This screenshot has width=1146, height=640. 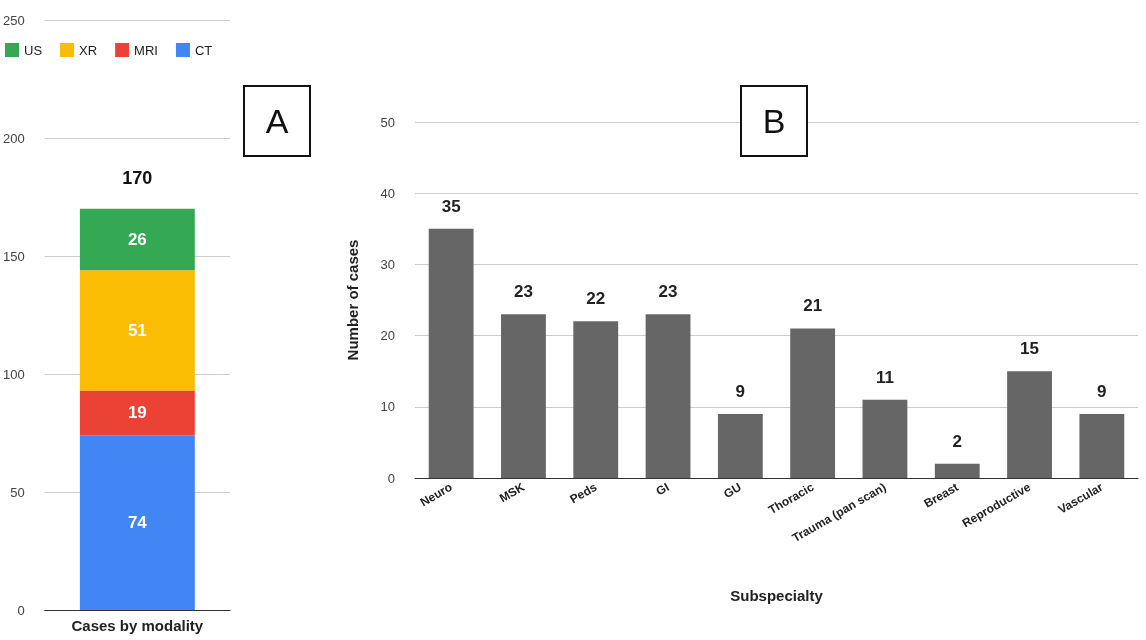 I want to click on x-axis-title: Subspecialty, so click(x=777, y=595).